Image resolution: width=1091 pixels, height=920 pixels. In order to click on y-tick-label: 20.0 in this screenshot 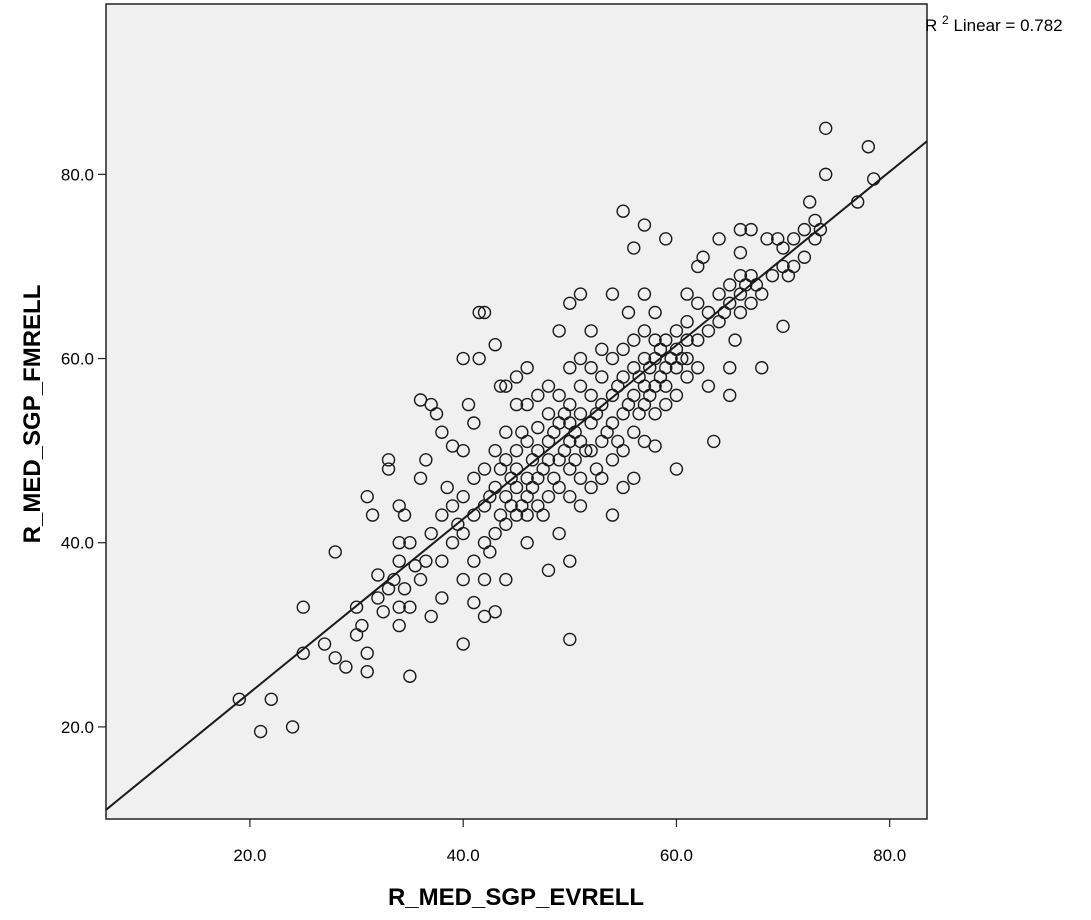, I will do `click(77, 727)`.